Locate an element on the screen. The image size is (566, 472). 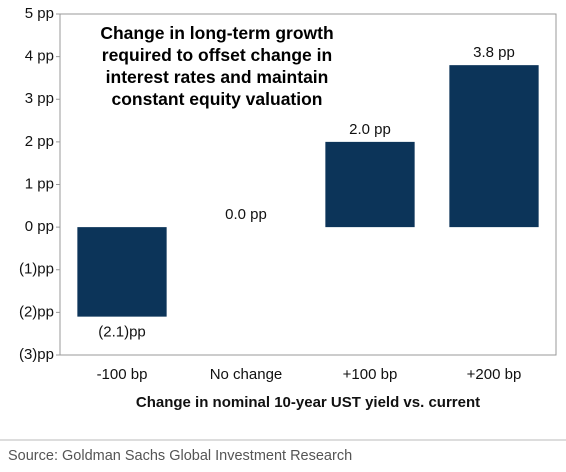
x-tick-label: -100 bp is located at coordinates (122, 374).